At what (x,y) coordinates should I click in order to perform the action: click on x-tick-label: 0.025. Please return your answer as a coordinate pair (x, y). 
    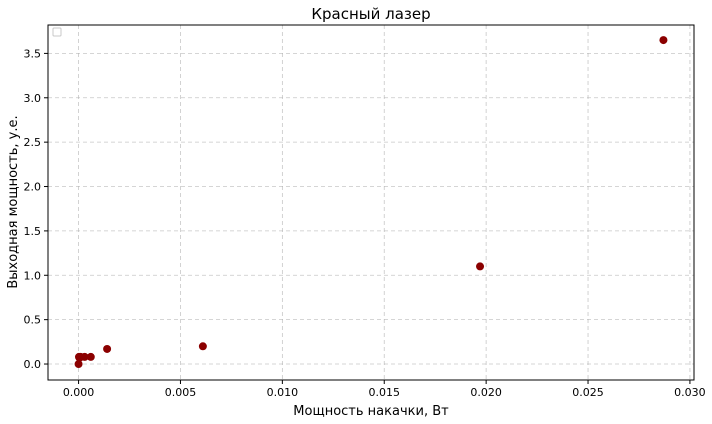
    Looking at the image, I should click on (588, 392).